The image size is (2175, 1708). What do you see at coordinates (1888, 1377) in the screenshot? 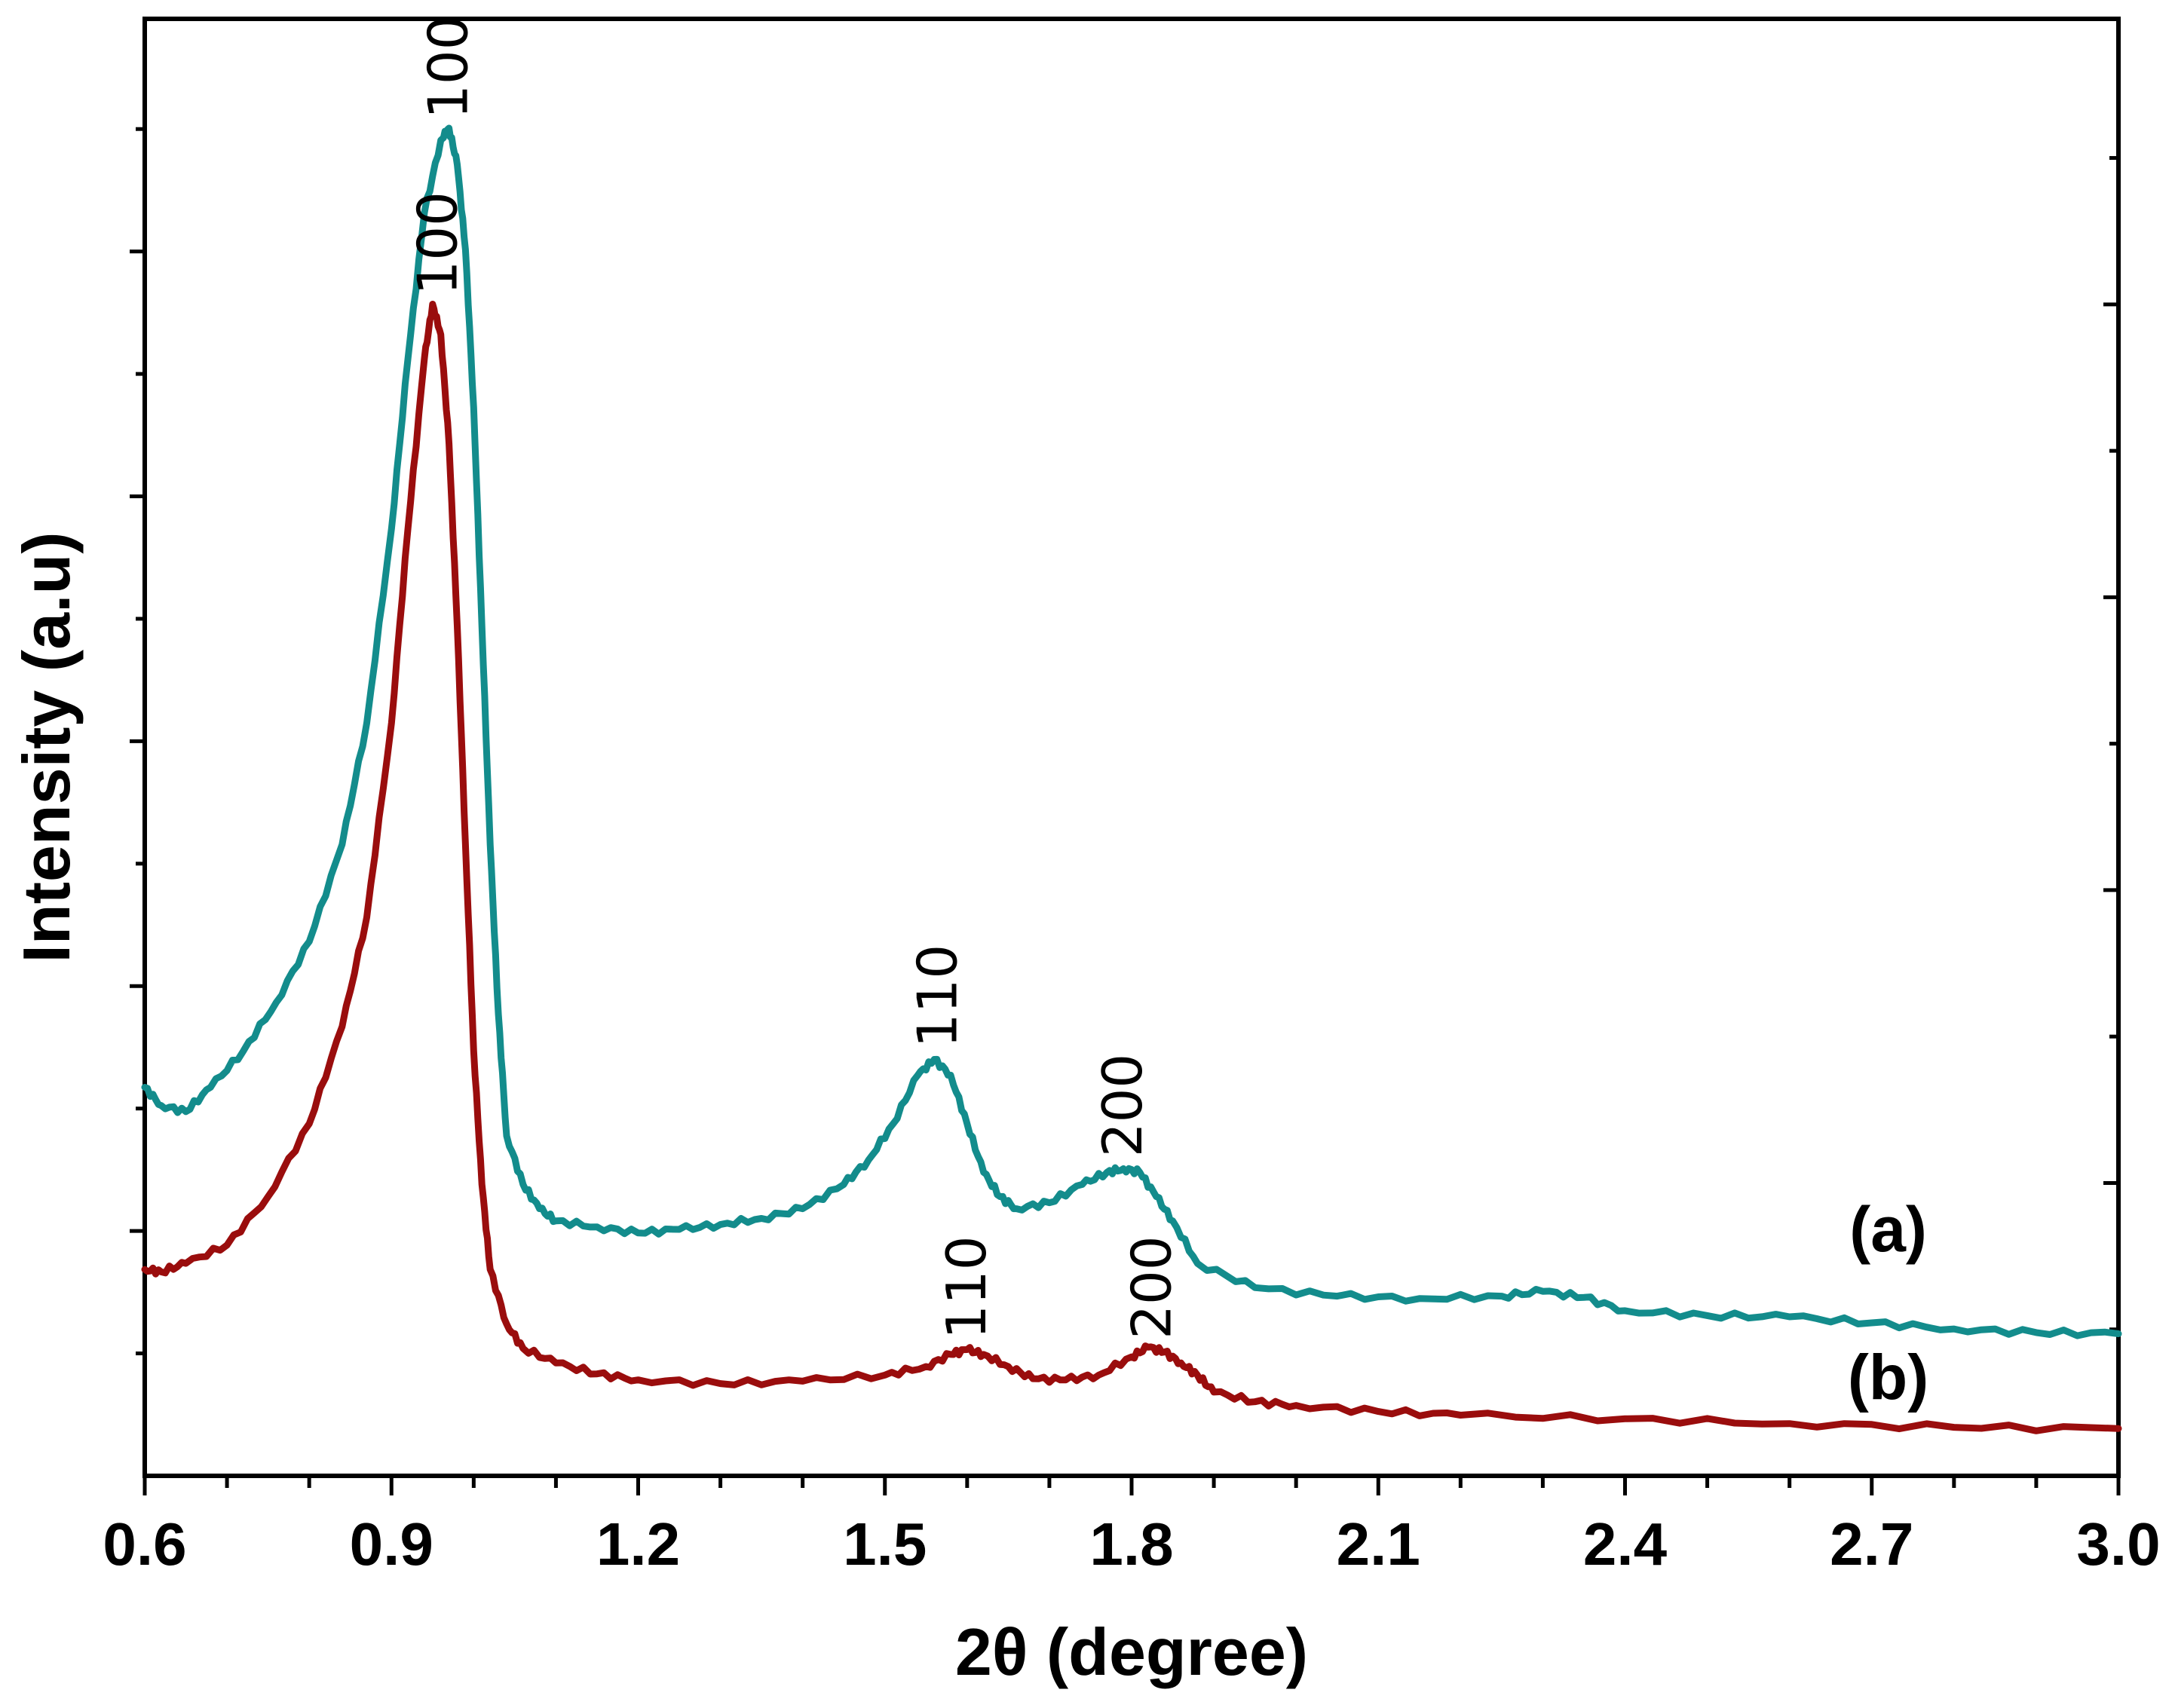
I see `series-label-b: (b)` at bounding box center [1888, 1377].